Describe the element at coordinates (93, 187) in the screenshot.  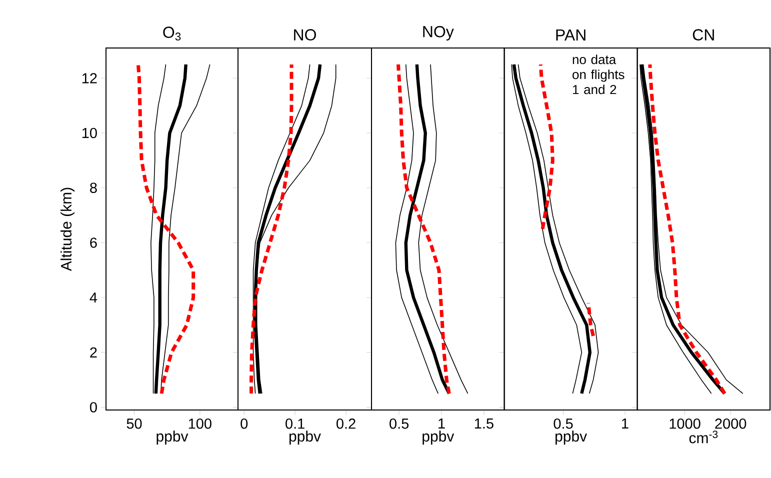
I see `y-tick-label: 8` at that location.